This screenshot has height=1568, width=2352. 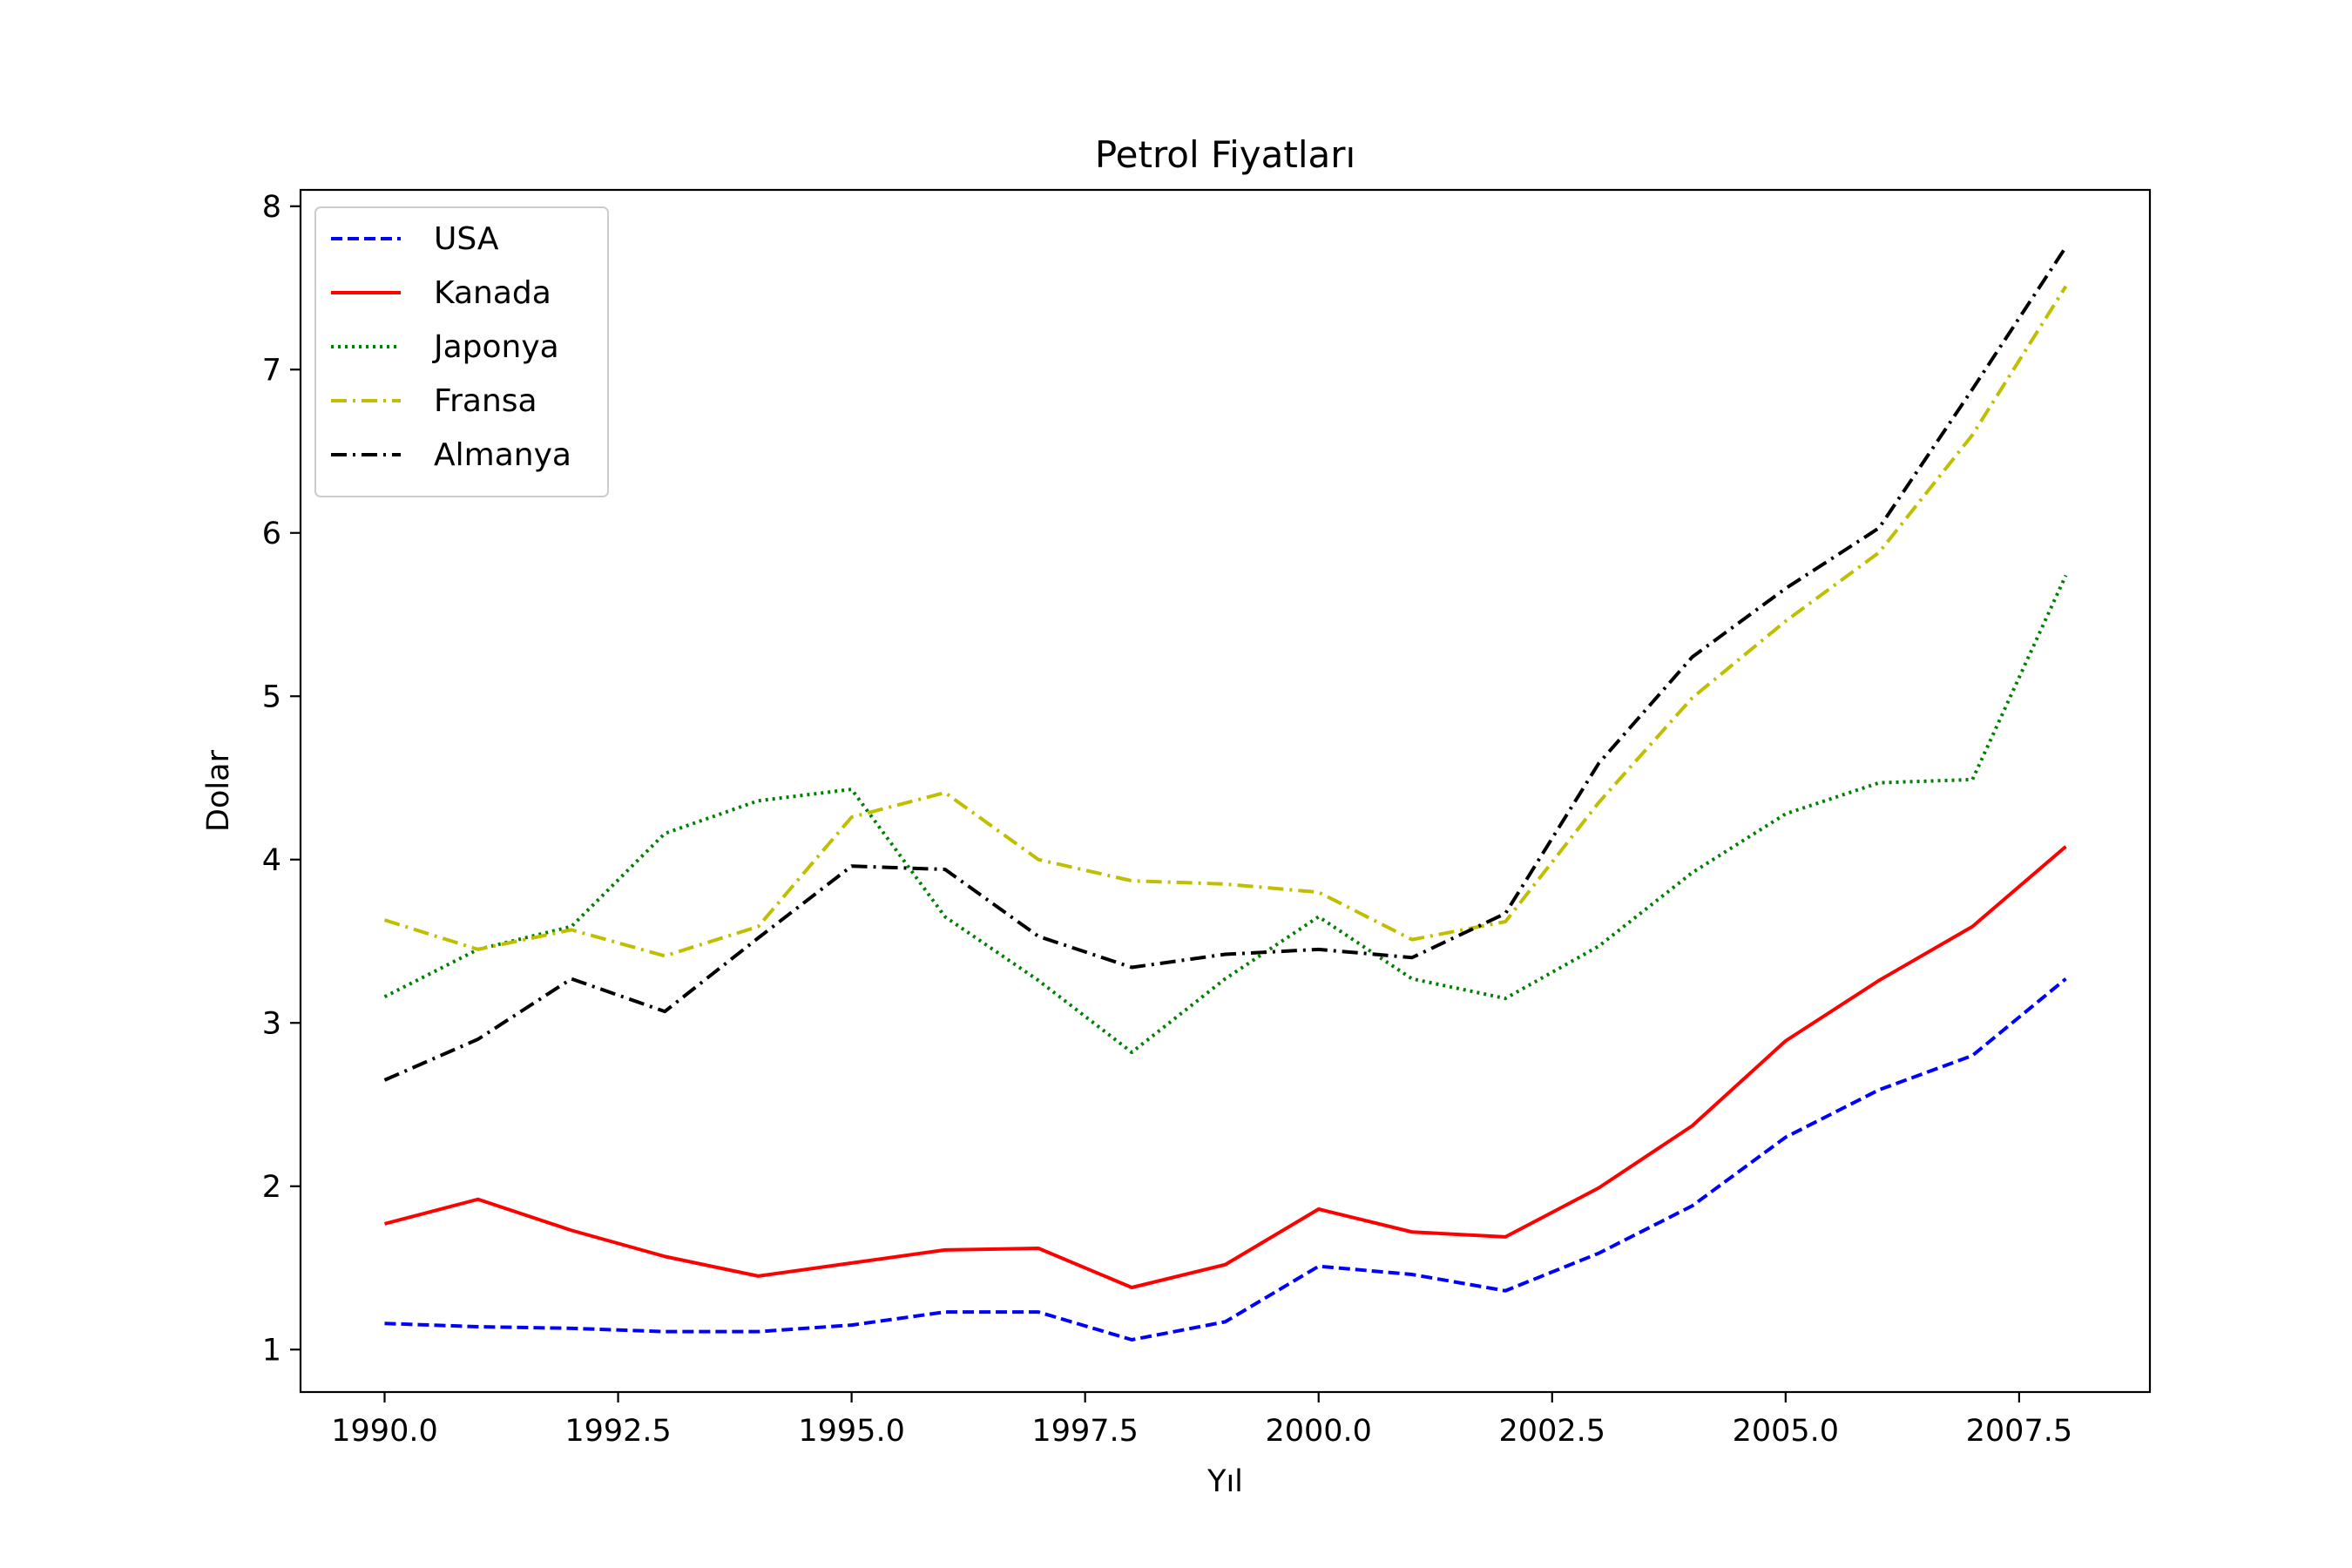 I want to click on legend-box, so click(x=461, y=351).